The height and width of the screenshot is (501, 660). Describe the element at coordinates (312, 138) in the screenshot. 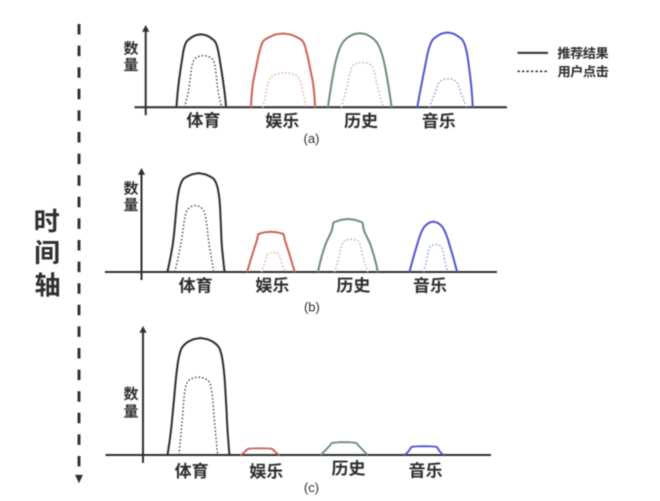

I see `svg-text: (a)` at that location.